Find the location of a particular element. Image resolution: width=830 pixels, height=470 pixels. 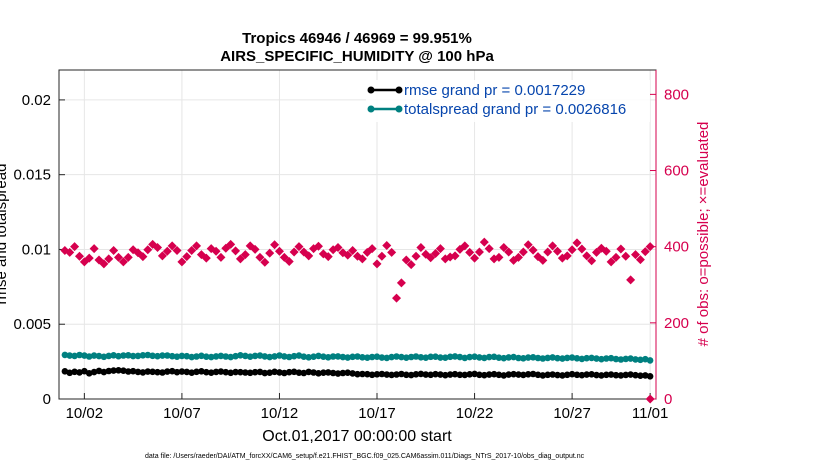

y-left-tick-label: 0.01 is located at coordinates (36, 249).